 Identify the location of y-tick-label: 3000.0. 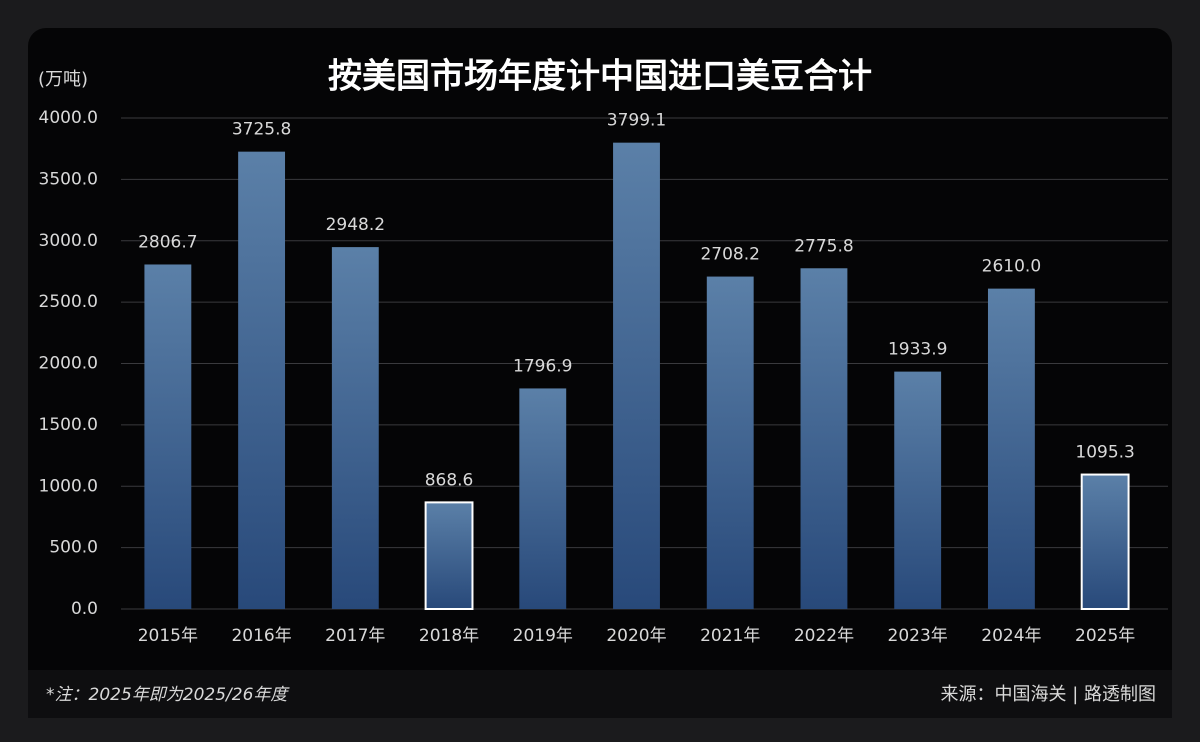
(68, 241).